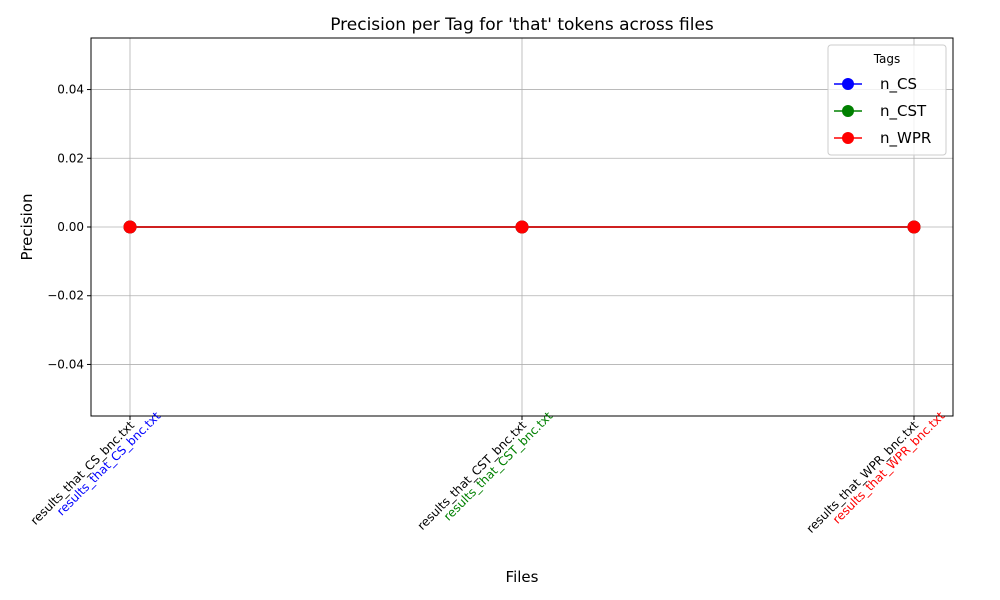 The height and width of the screenshot is (600, 1000). I want to click on y-tick-label: 0.04, so click(70, 90).